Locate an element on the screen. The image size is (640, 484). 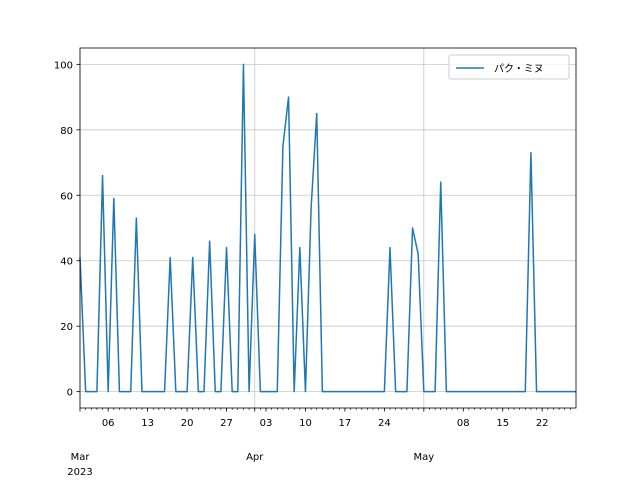
x-tick-label: 13 is located at coordinates (147, 423).